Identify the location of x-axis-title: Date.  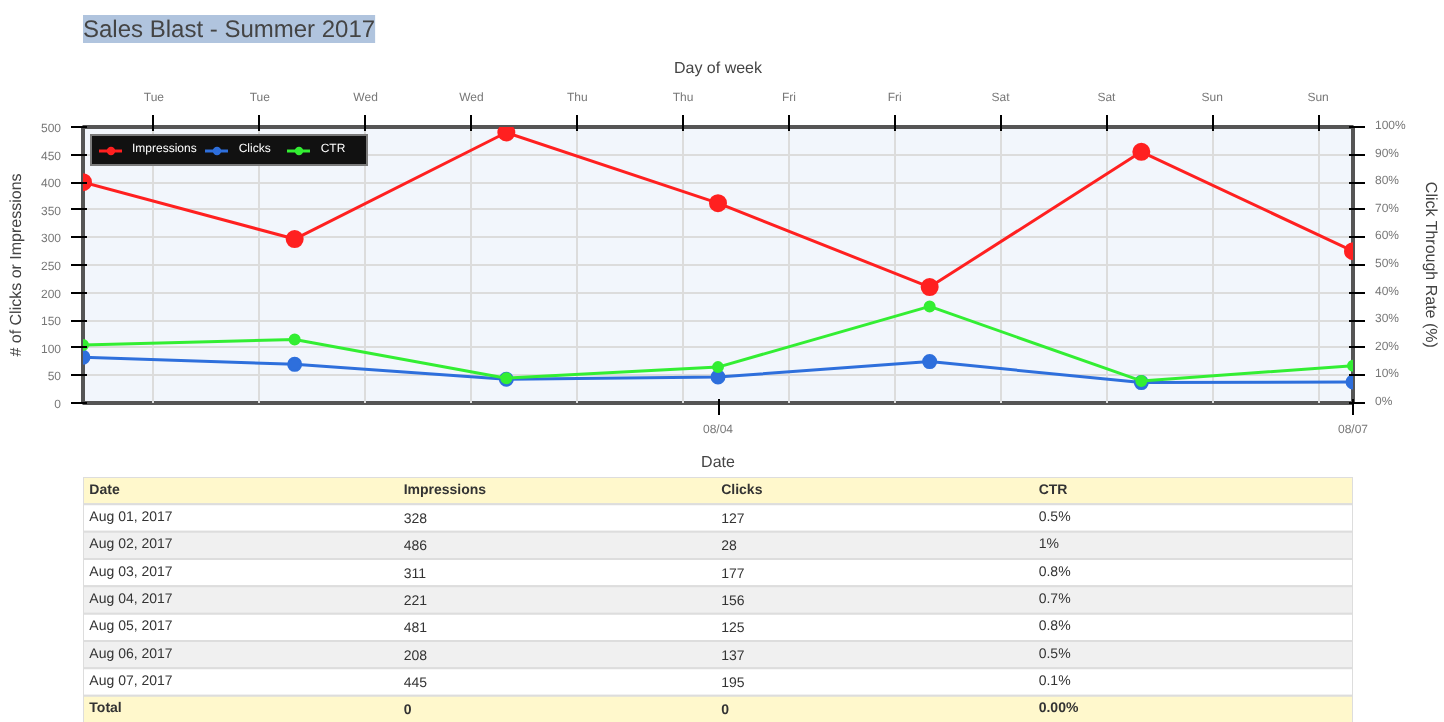
(718, 462).